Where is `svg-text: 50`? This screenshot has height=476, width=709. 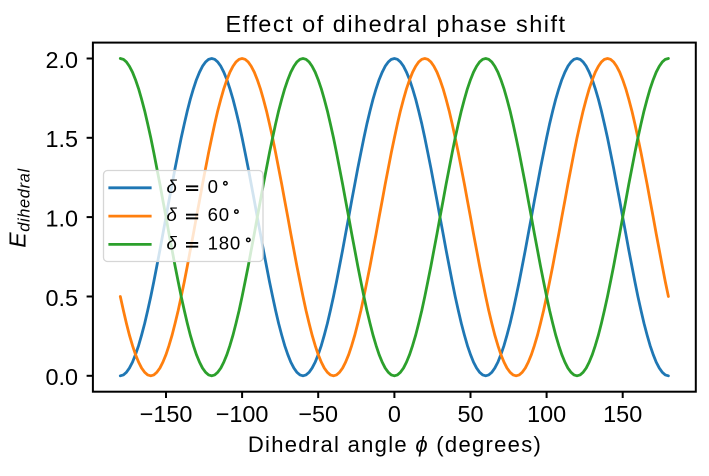 svg-text: 50 is located at coordinates (470, 414).